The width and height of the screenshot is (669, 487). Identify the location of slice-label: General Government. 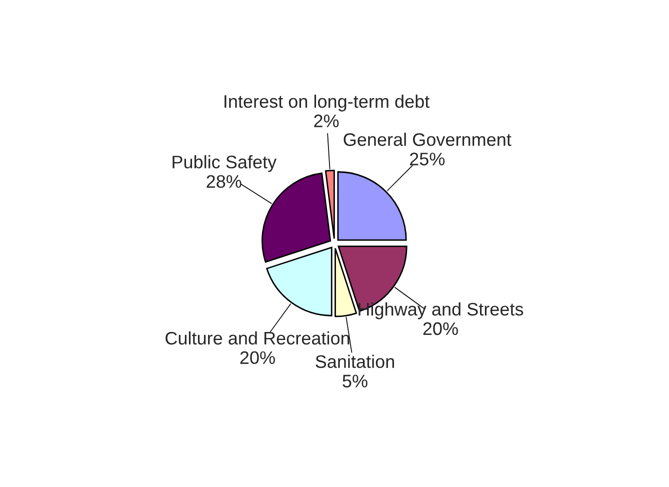
(428, 139).